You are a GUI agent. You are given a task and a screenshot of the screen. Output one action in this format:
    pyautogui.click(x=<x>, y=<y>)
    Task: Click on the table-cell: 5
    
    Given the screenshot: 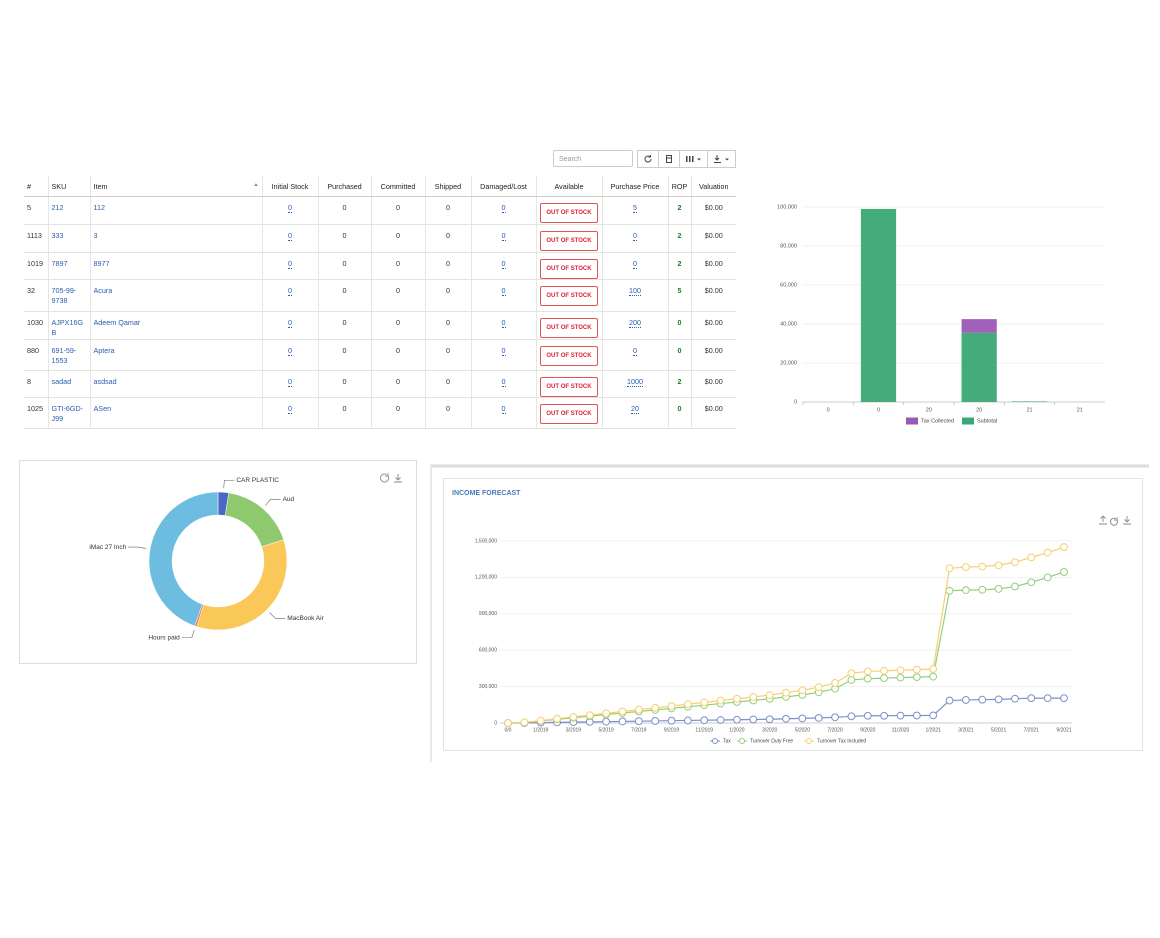 What is the action you would take?
    pyautogui.click(x=679, y=295)
    